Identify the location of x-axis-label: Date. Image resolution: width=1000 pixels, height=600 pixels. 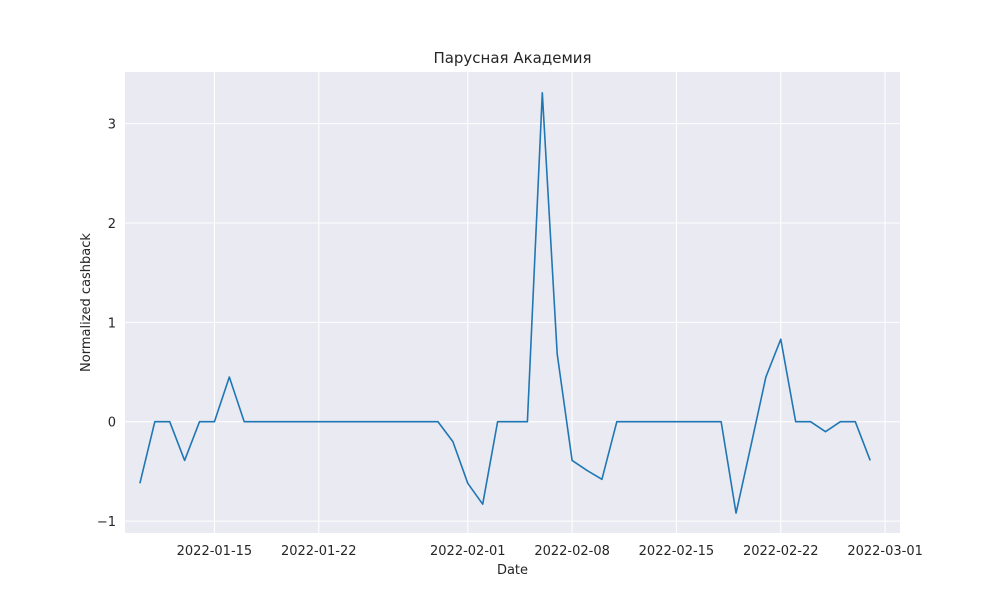
(512, 570).